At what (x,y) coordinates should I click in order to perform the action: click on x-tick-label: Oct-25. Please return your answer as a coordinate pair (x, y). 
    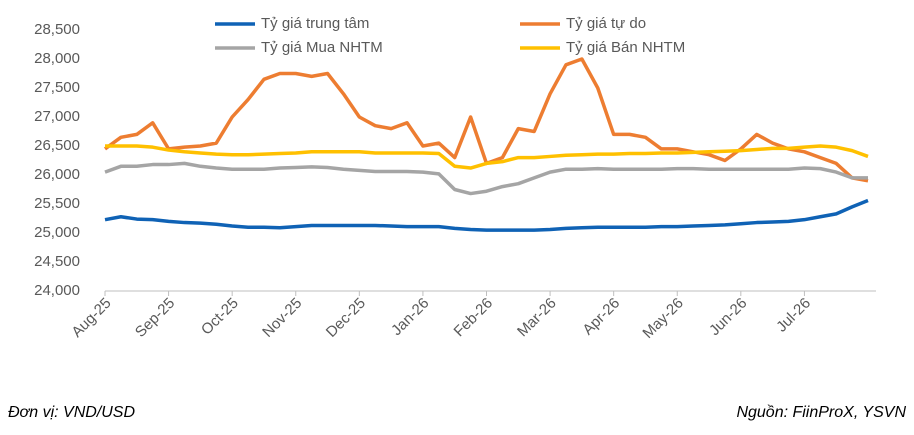
    Looking at the image, I should click on (220, 317).